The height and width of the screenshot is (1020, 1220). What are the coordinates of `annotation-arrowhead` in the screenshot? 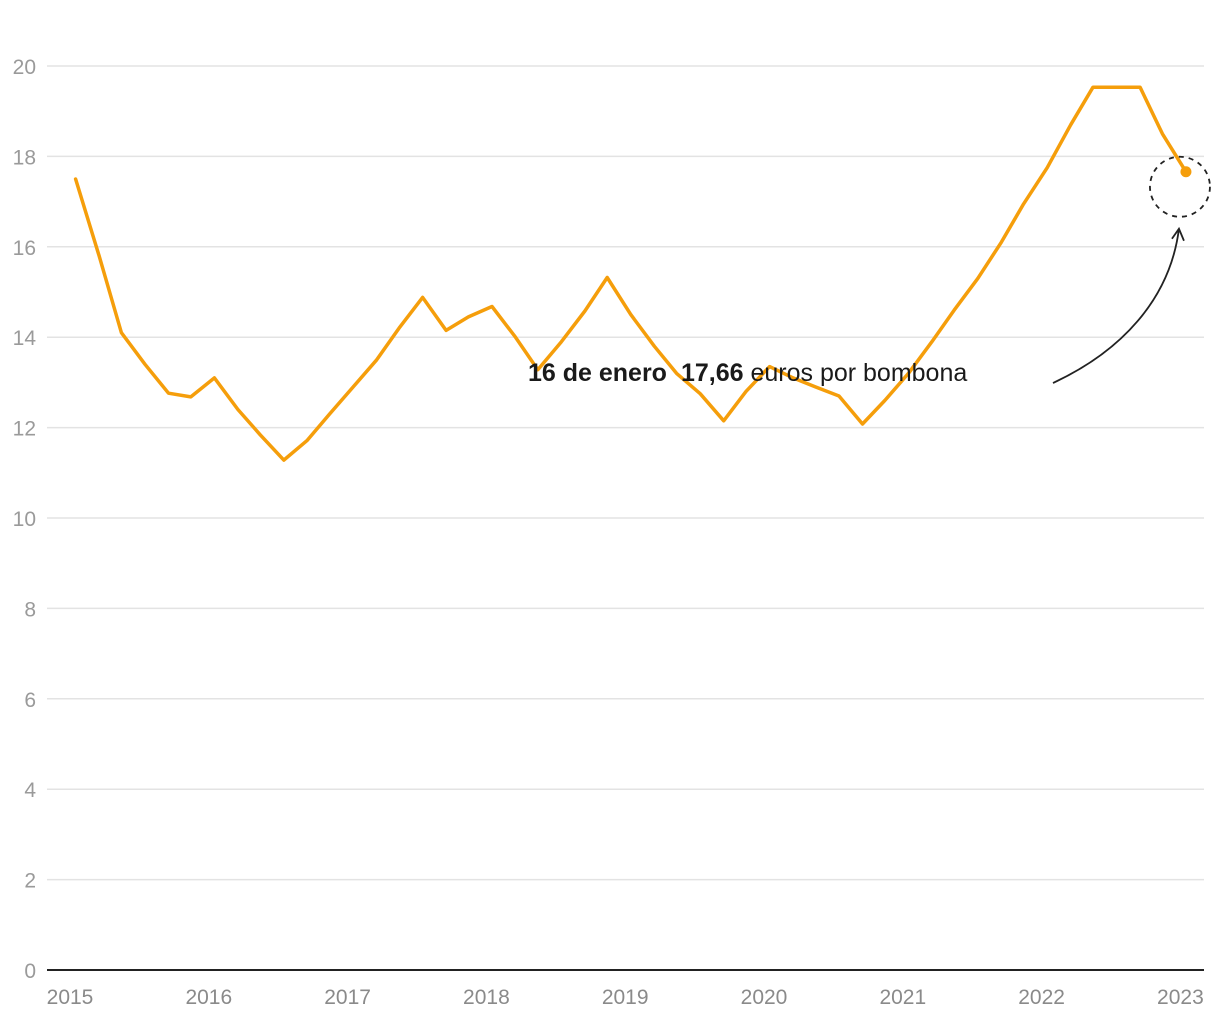 It's located at (1178, 234).